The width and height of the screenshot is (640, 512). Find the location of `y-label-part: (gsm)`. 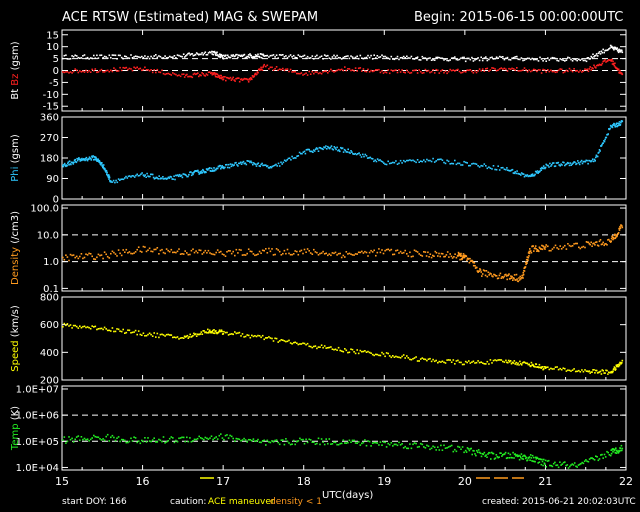

y-label-part: (gsm) is located at coordinates (15, 150).